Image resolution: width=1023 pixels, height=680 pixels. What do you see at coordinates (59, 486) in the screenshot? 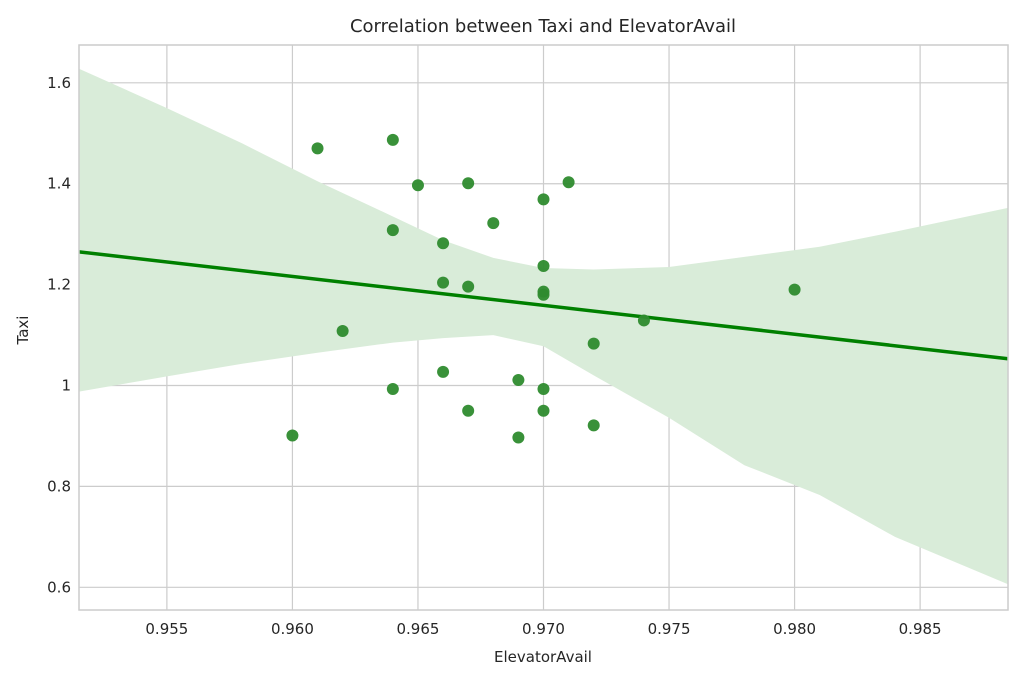
I see `y-tick-label: 0.8` at bounding box center [59, 486].